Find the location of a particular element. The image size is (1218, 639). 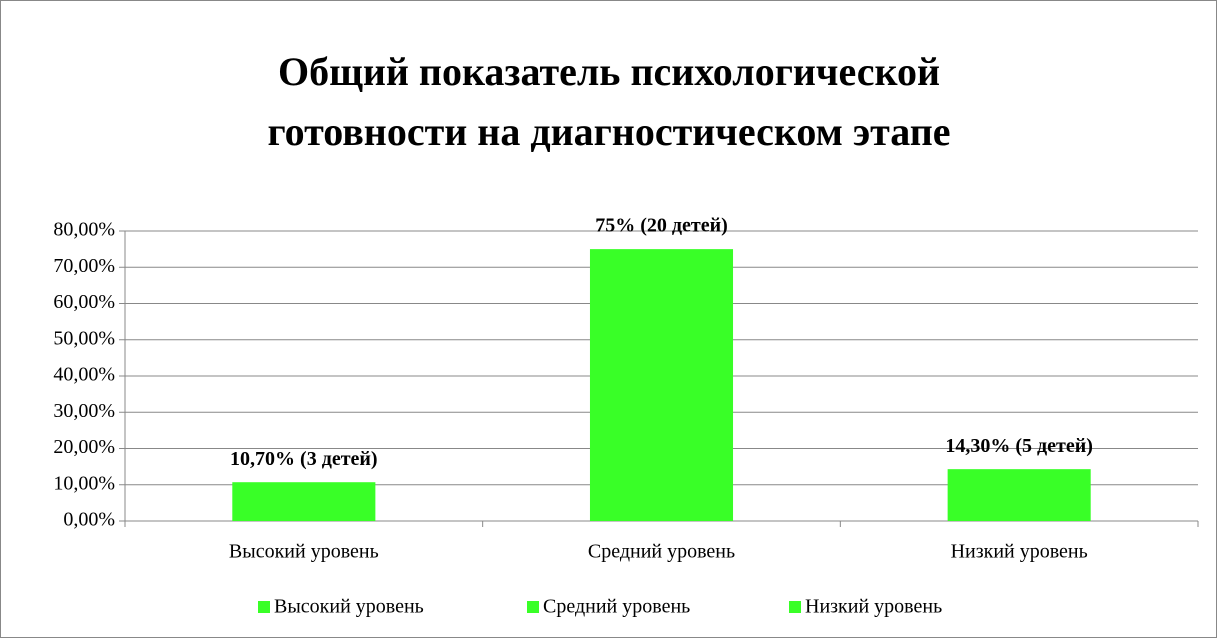

y-tick-label: 10,00% is located at coordinates (84, 483).